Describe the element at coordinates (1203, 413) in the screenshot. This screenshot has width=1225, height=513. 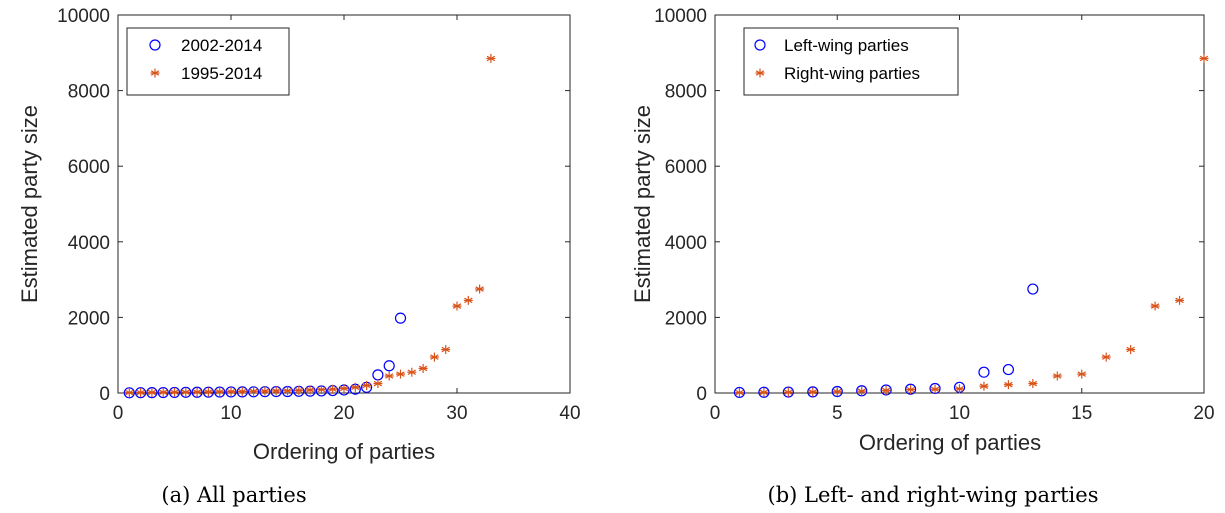
I see `x-tick-label-b-4: 20` at that location.